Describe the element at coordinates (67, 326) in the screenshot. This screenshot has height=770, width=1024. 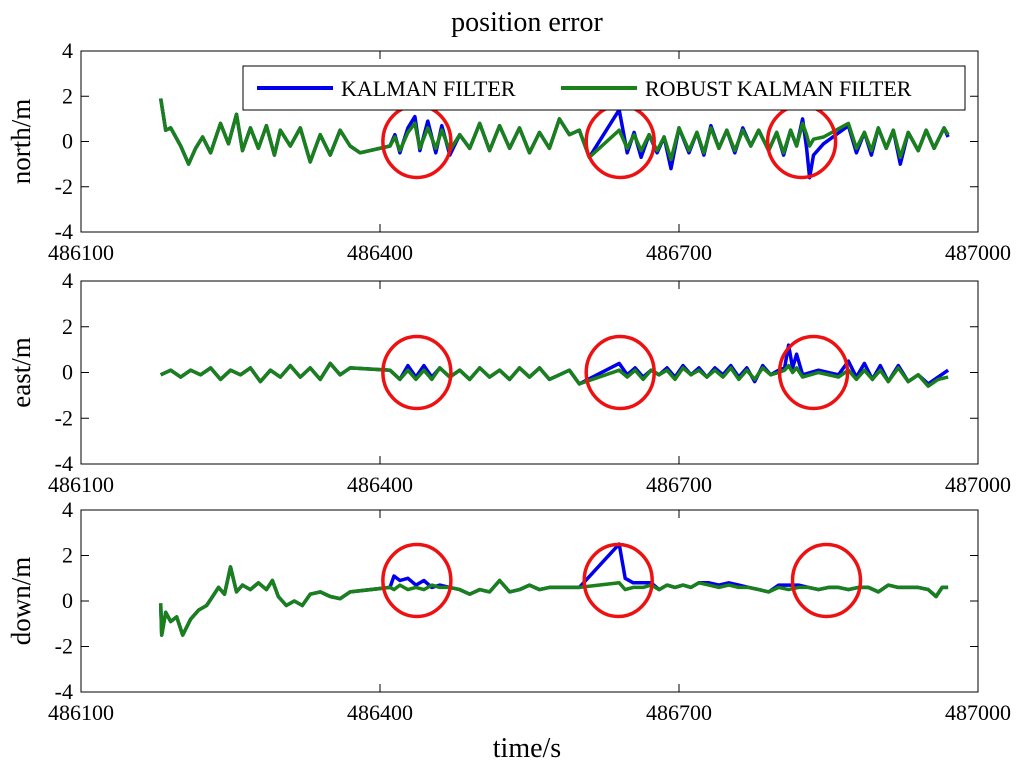
I see `y-tick-label-1-3: 2` at that location.